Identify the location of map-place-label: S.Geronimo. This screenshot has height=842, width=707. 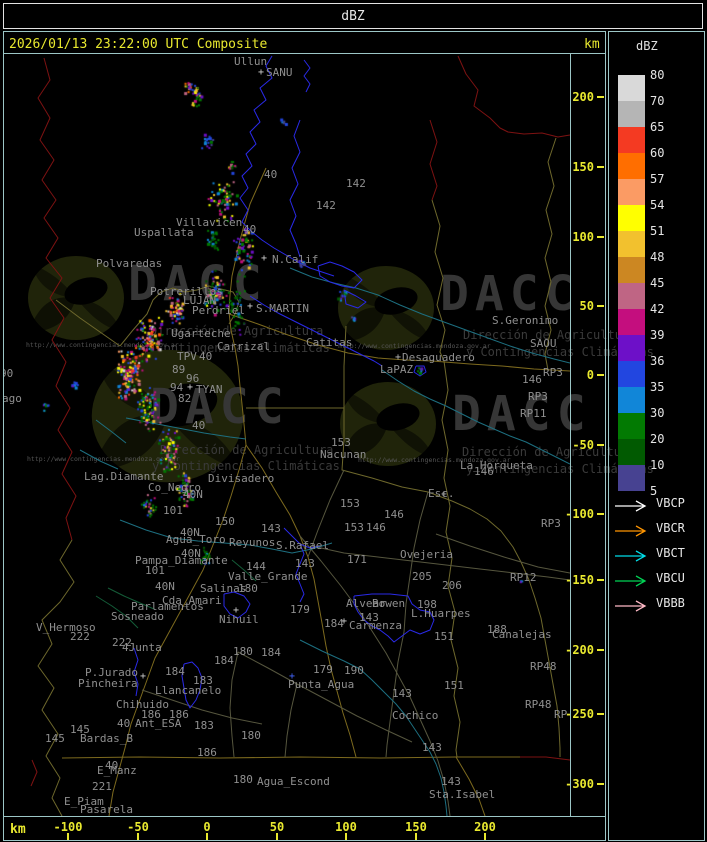
(525, 320).